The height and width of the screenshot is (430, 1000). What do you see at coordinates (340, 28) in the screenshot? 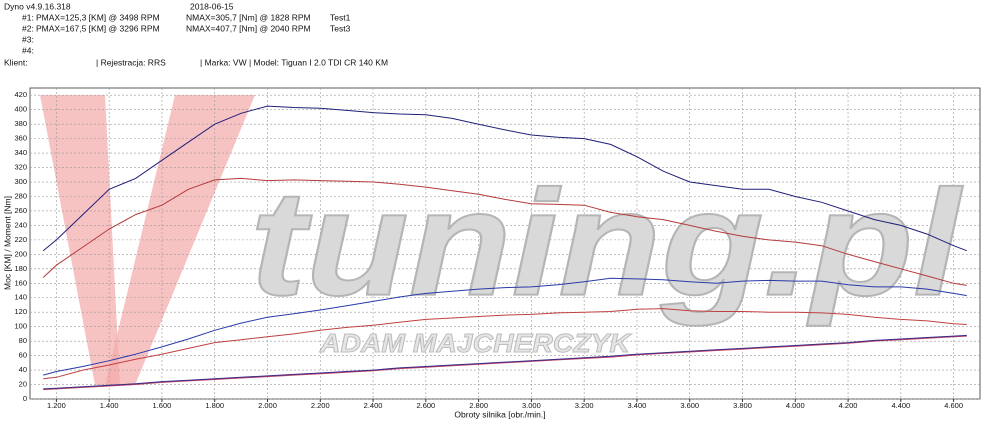
I see `run-name: Test3` at bounding box center [340, 28].